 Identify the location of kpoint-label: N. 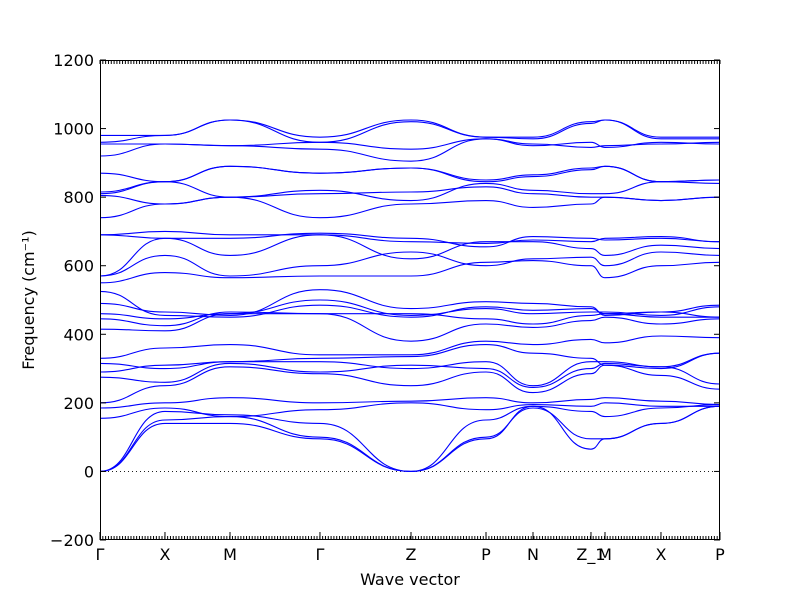
(533, 554).